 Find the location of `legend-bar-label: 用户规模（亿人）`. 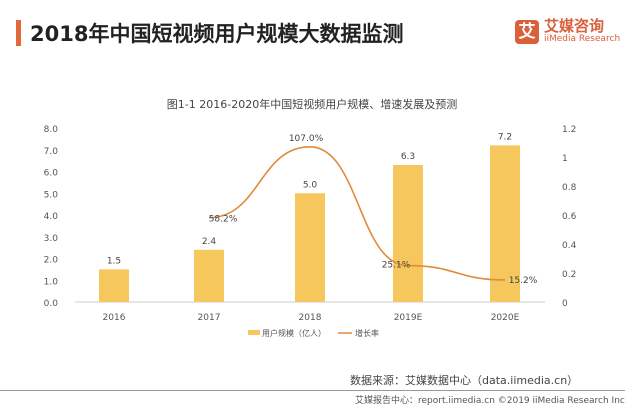

legend-bar-label: 用户规模（亿人） is located at coordinates (294, 333).